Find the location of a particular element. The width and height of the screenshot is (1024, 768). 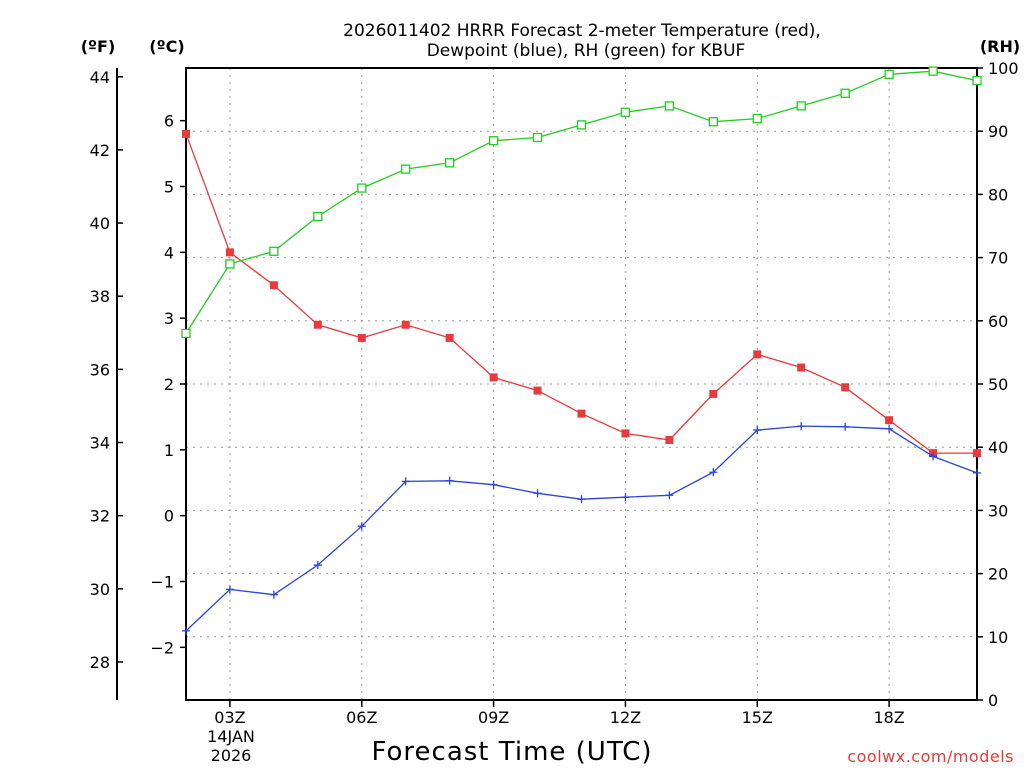

rh-tick-label: 70 is located at coordinates (998, 258).